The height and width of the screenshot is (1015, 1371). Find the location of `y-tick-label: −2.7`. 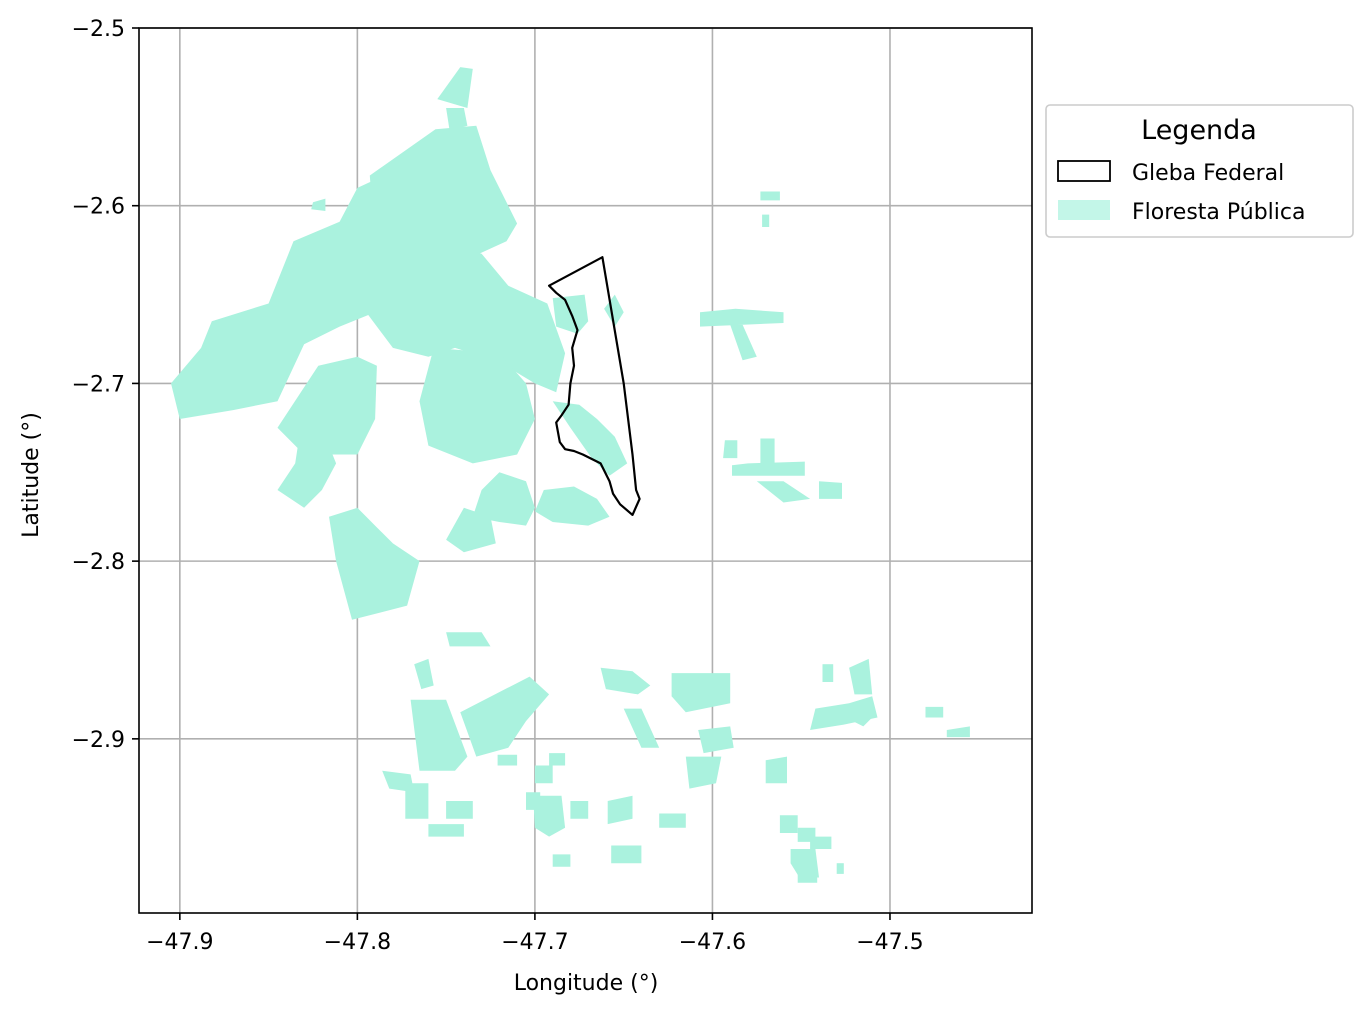

y-tick-label: −2.7 is located at coordinates (98, 384).